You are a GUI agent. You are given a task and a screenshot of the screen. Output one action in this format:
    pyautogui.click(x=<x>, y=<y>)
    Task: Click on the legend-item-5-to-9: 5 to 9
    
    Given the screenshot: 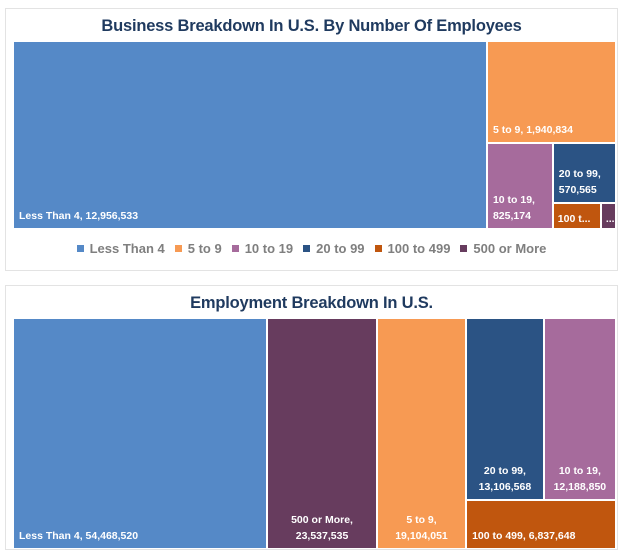 What is the action you would take?
    pyautogui.click(x=198, y=248)
    